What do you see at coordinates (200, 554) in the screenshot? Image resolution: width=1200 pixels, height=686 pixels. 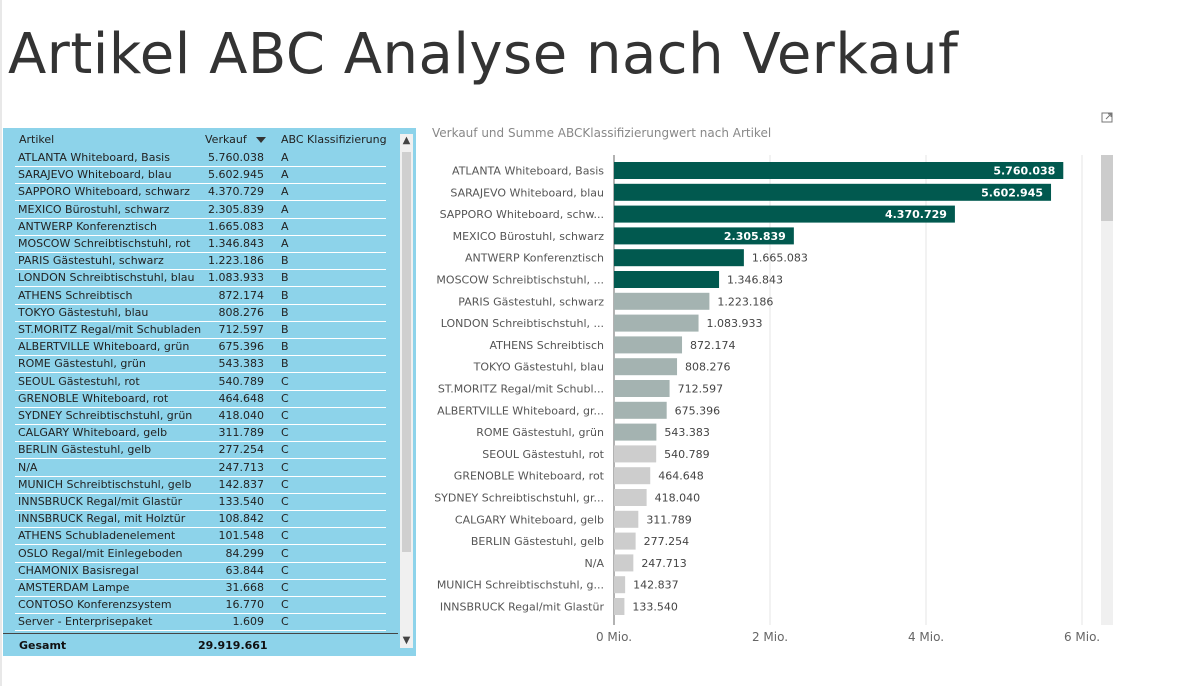 I see `table-row: OSLO Regal/mit Einlegeboden 84.299 C` at bounding box center [200, 554].